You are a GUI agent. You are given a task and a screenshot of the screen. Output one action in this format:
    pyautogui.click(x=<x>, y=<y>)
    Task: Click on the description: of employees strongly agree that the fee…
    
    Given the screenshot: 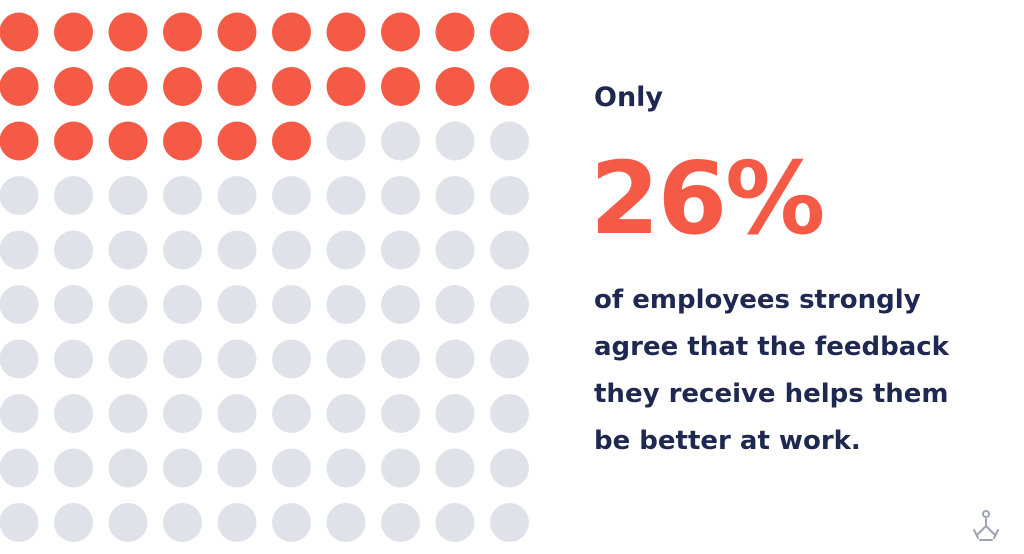 What is the action you would take?
    pyautogui.click(x=771, y=370)
    